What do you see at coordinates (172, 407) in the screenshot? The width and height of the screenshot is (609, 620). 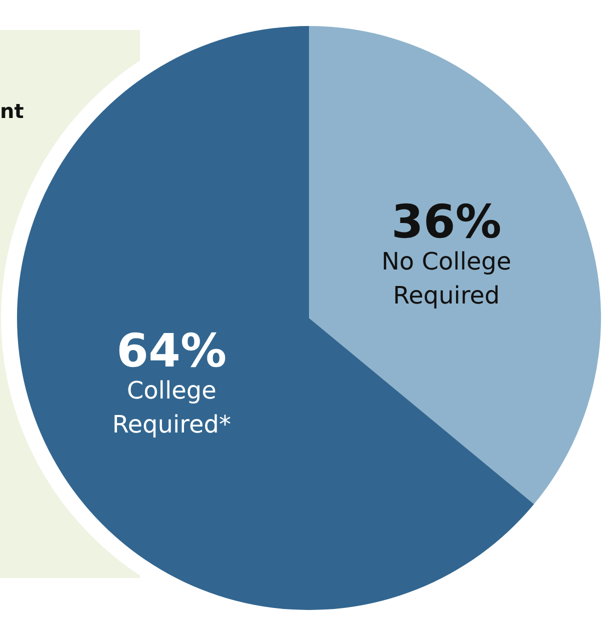 I see `slice-label: College Required*` at bounding box center [172, 407].